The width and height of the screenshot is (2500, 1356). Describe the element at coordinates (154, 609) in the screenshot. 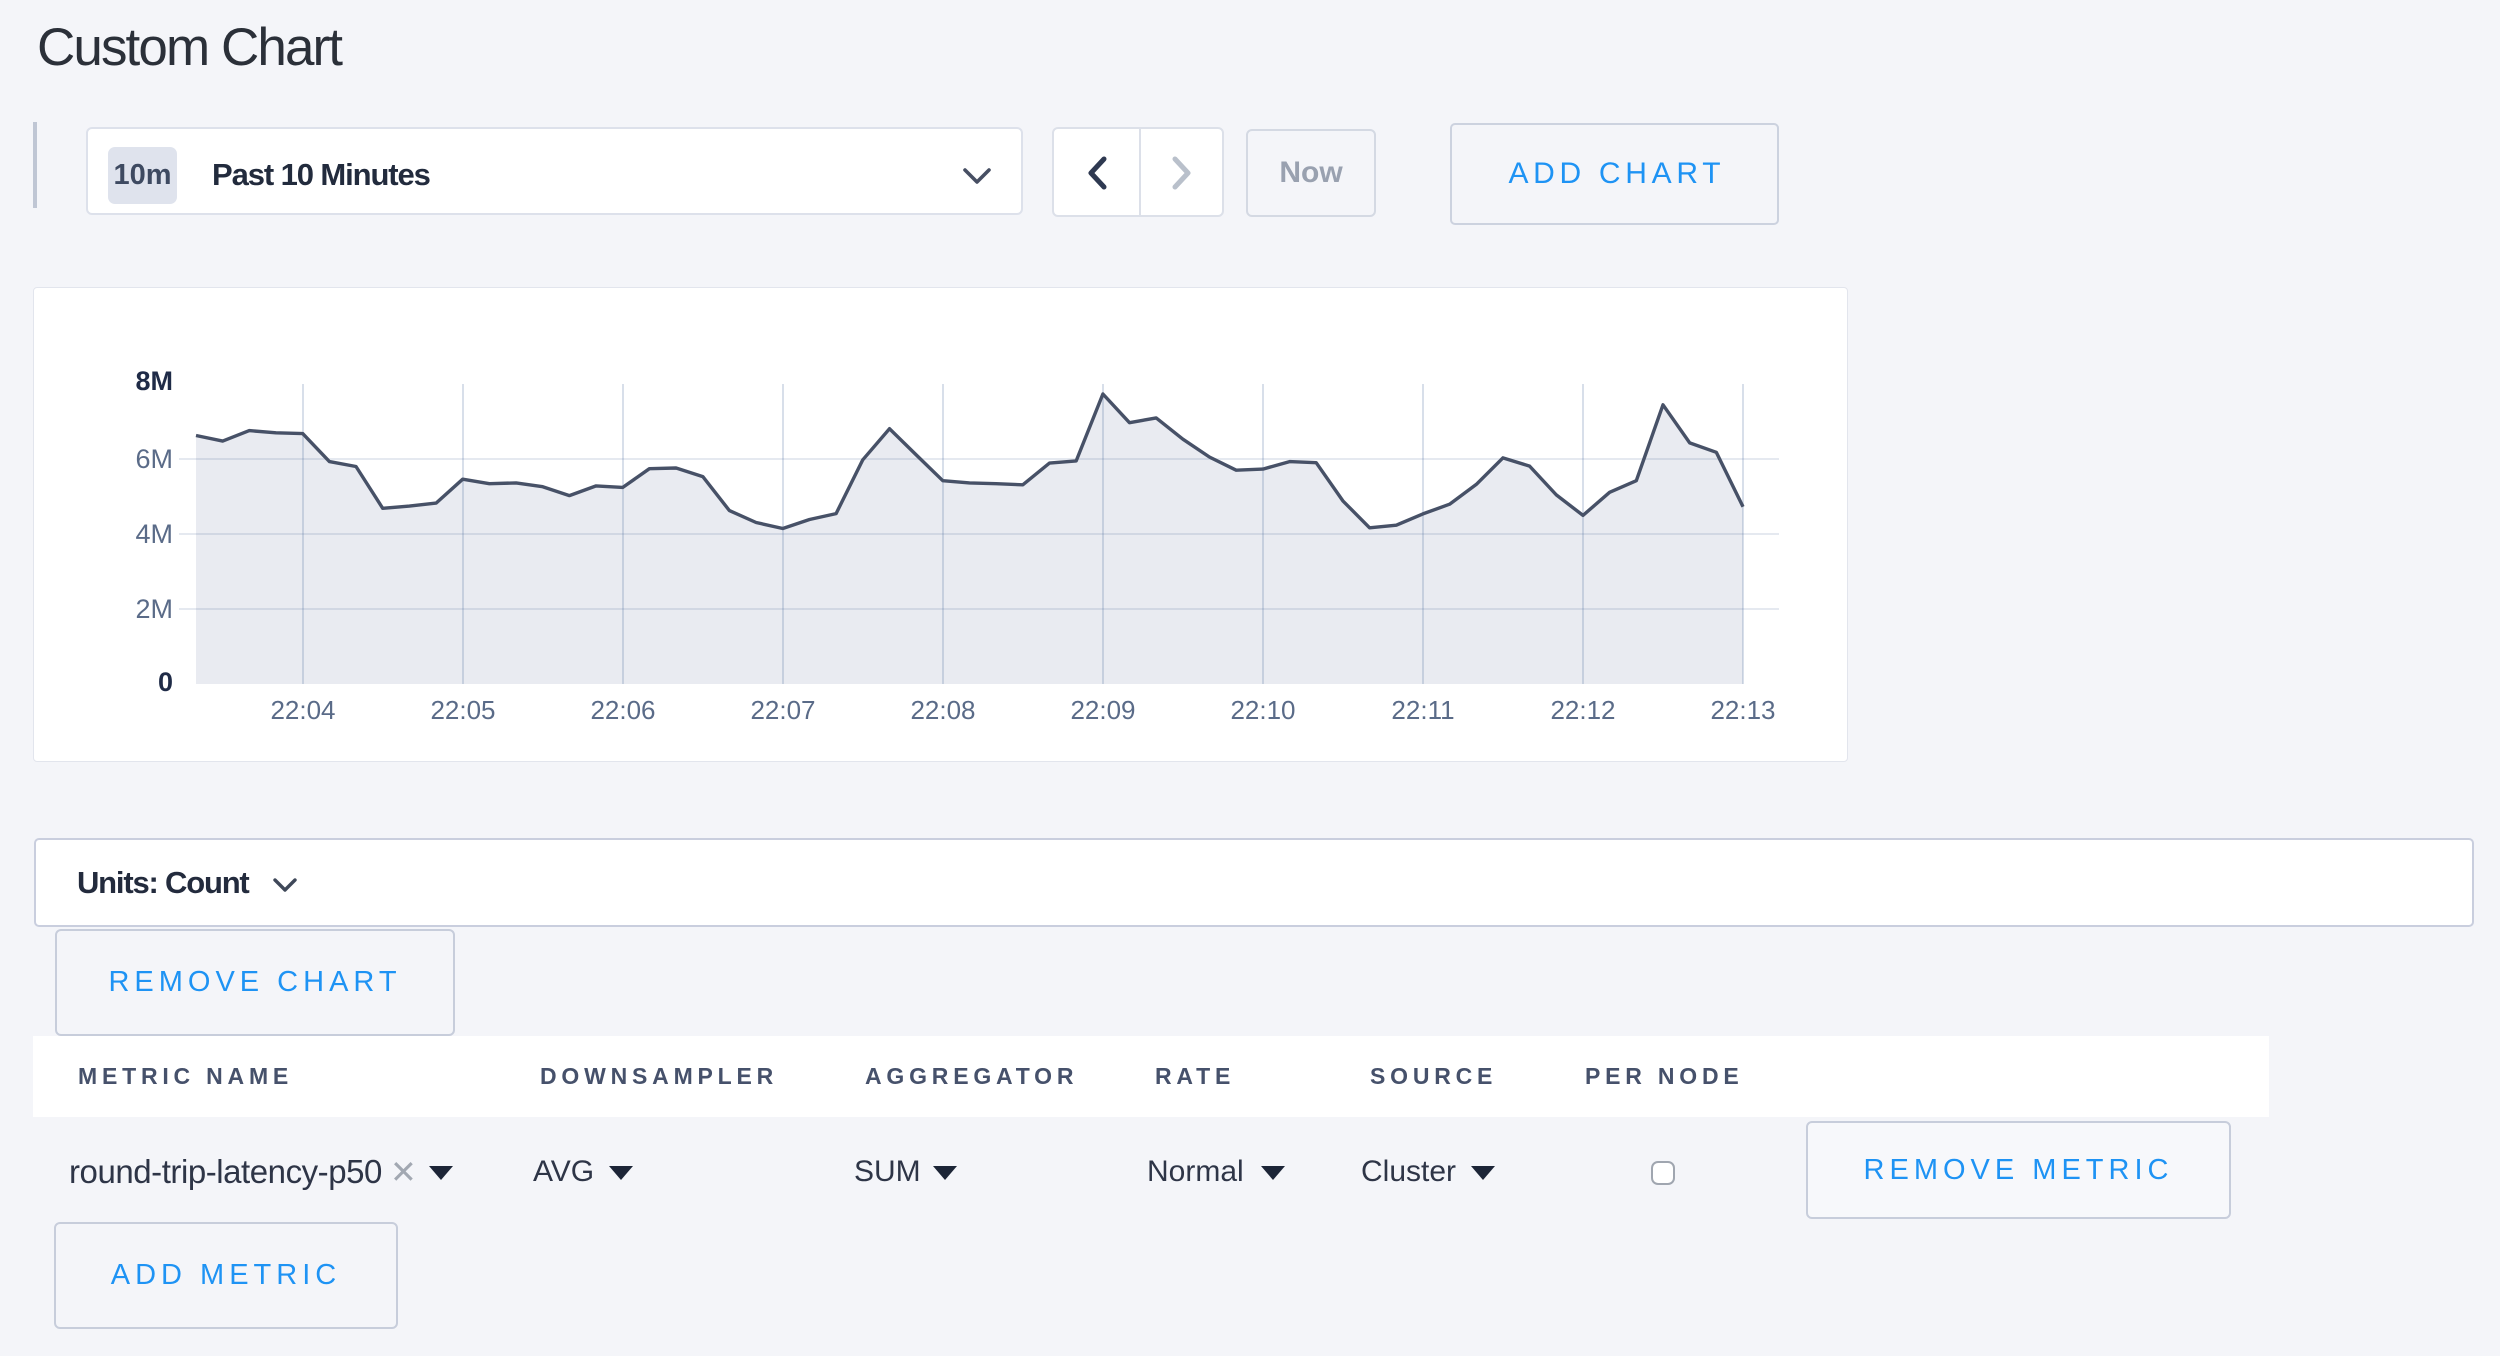

I see `svg-text: 2M` at that location.